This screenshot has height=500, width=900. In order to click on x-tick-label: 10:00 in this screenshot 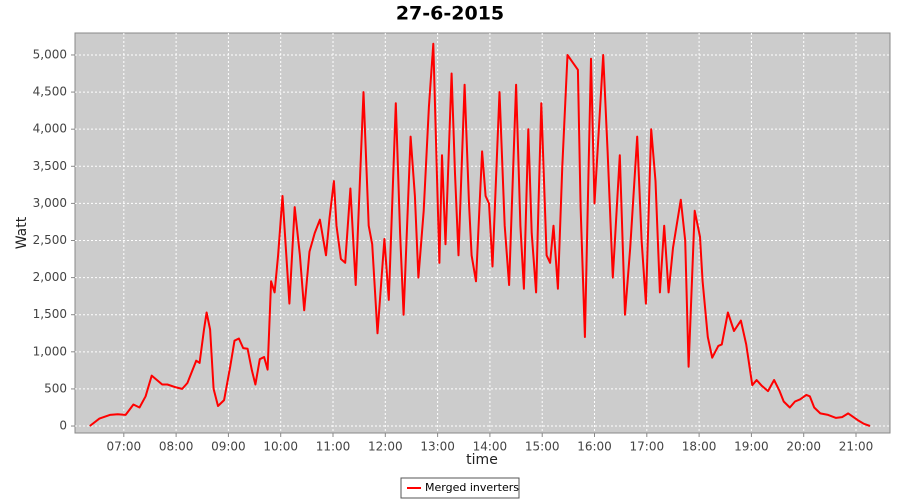, I will do `click(280, 447)`.